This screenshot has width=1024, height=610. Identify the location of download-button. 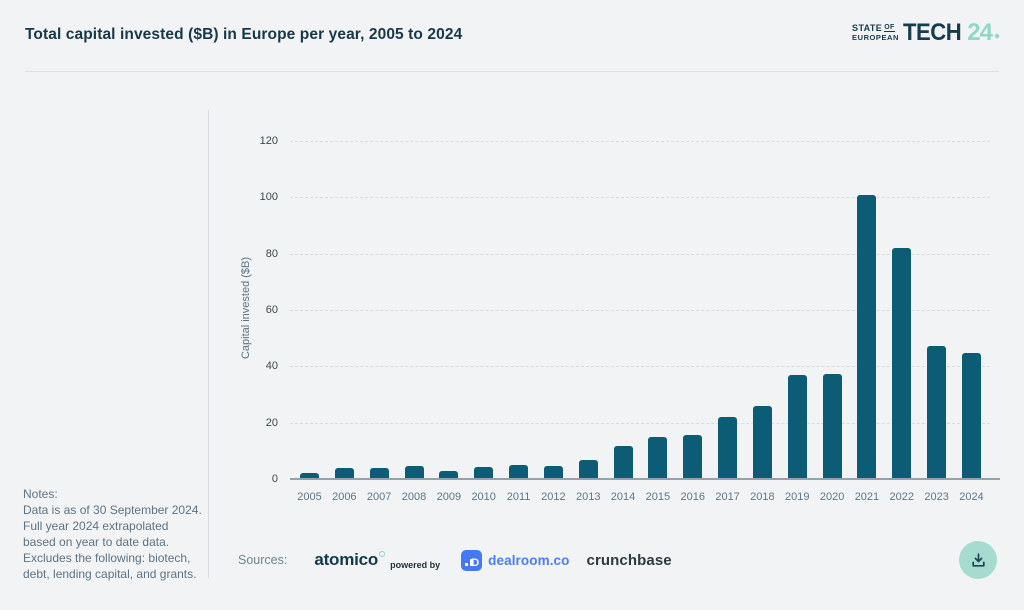
(978, 560).